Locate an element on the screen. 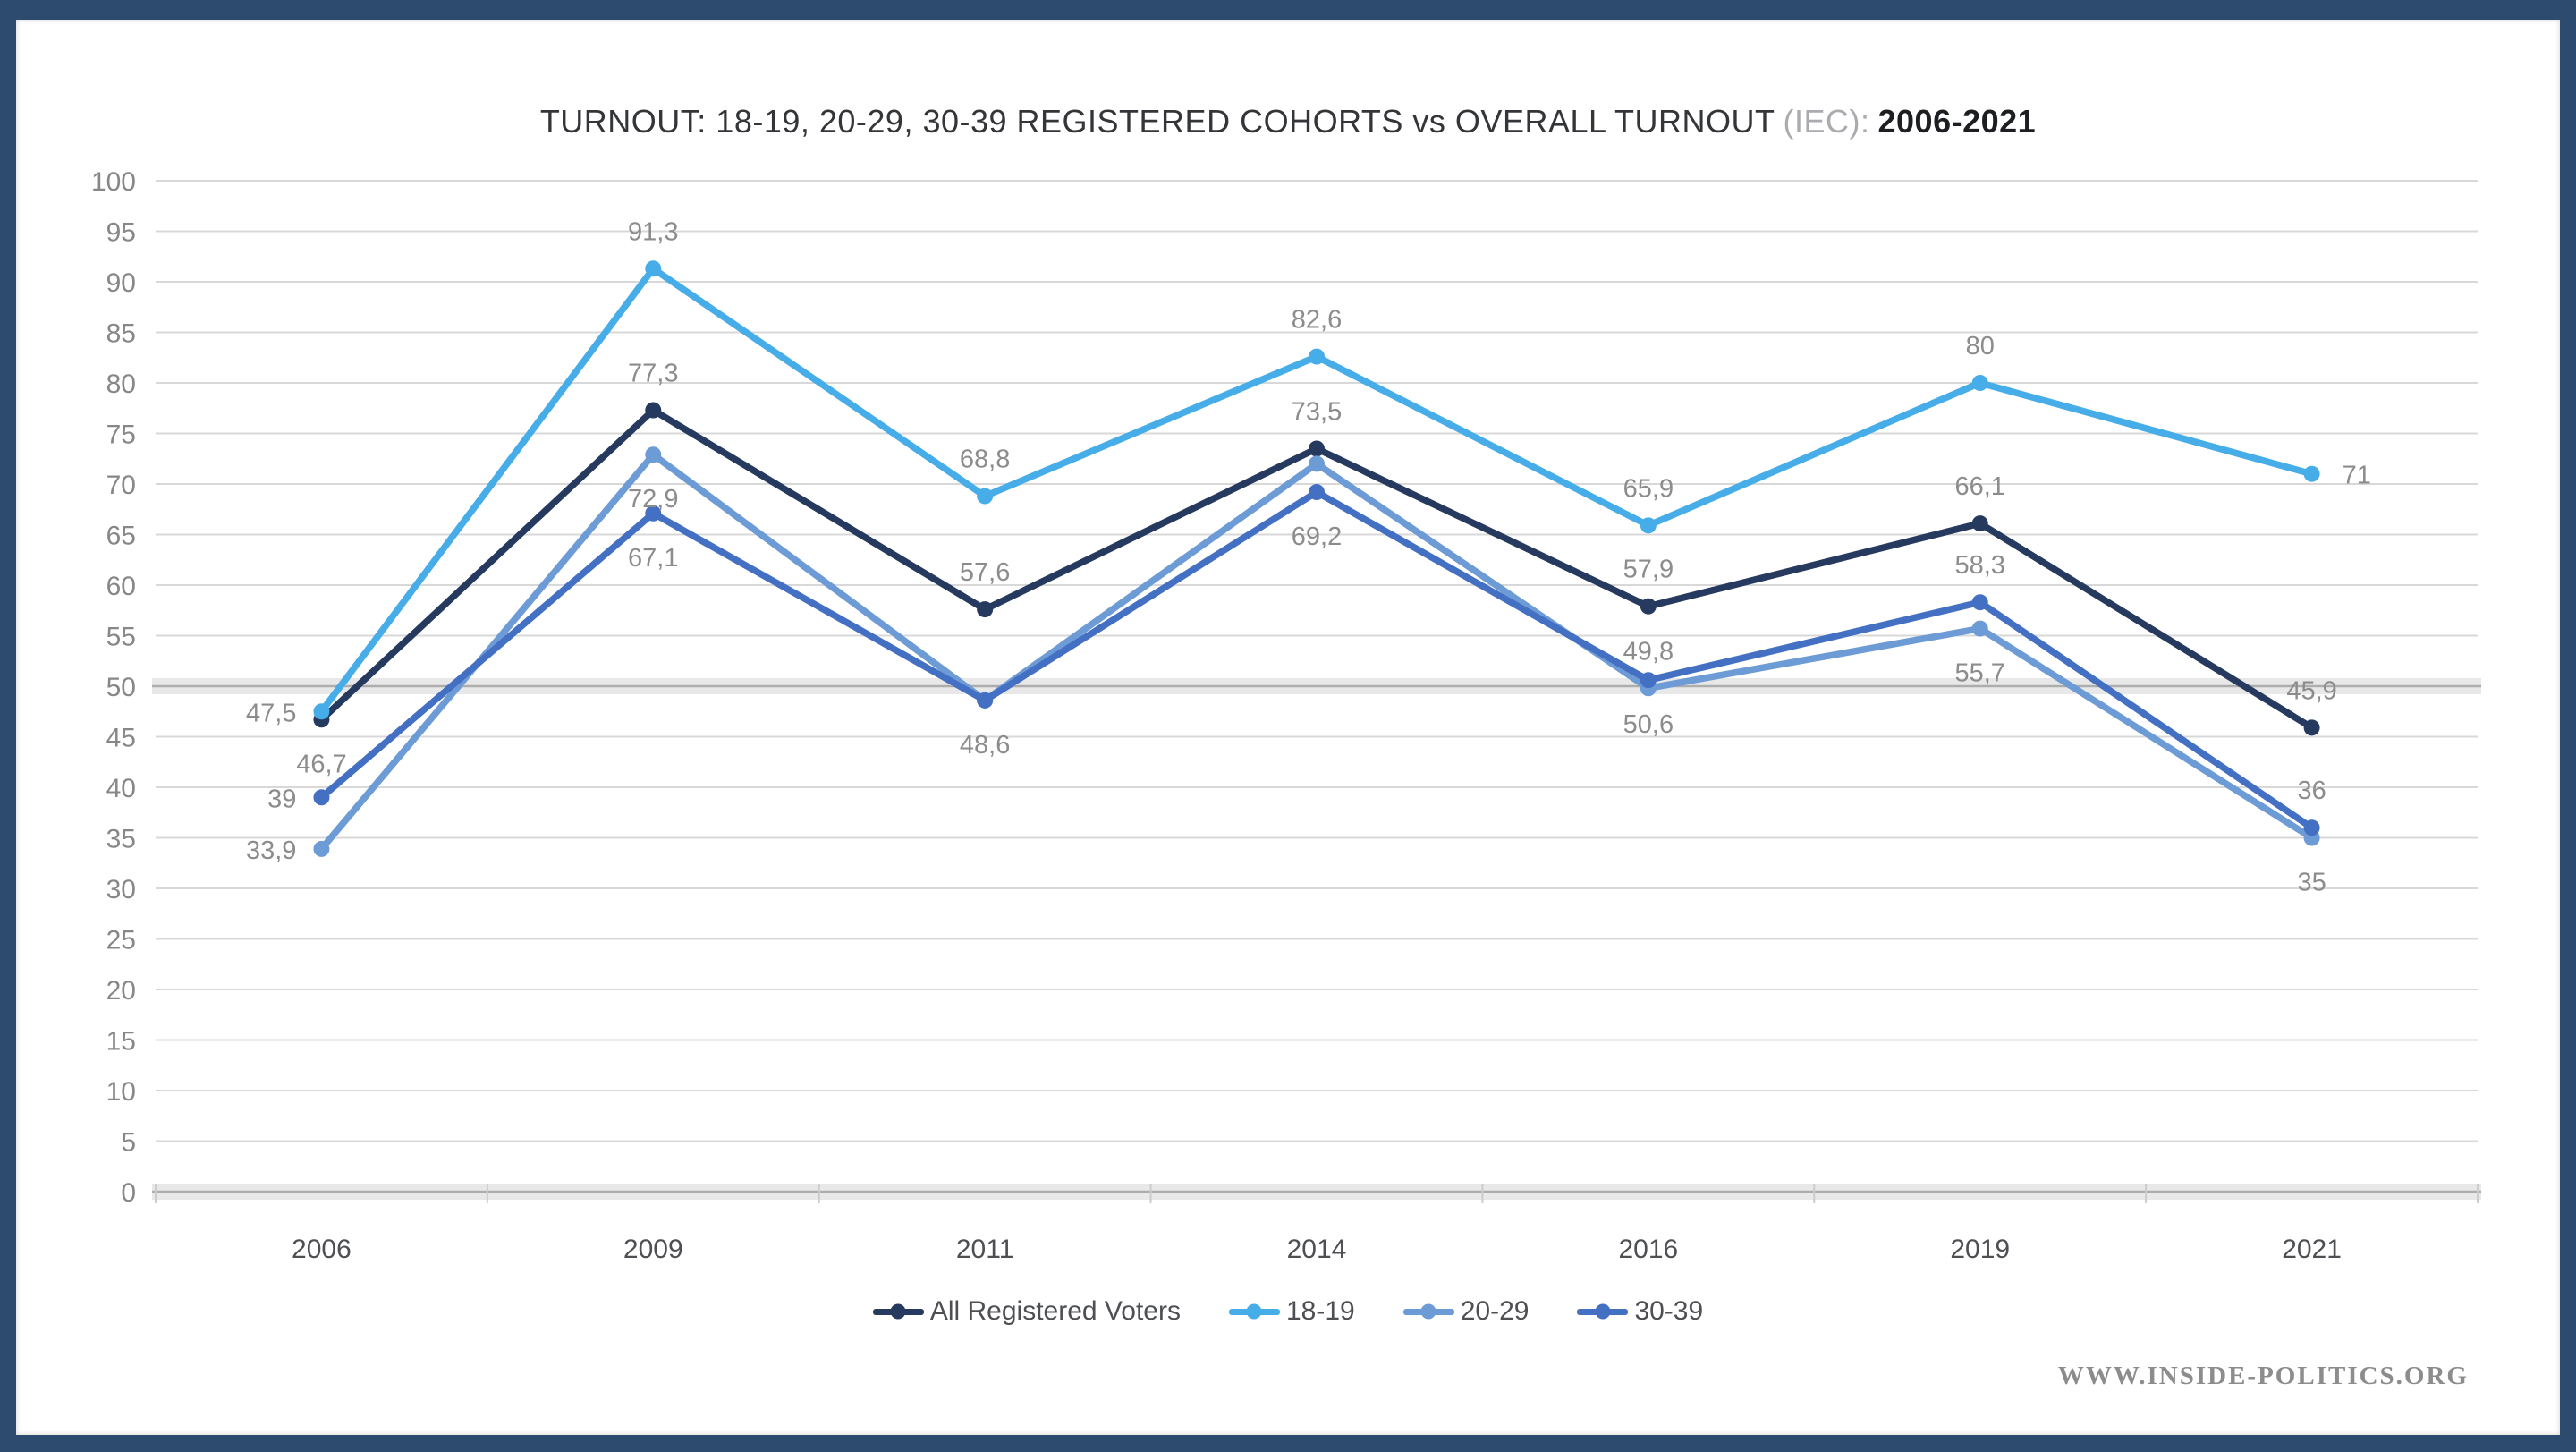  y-tick-label: 5 is located at coordinates (128, 1143).